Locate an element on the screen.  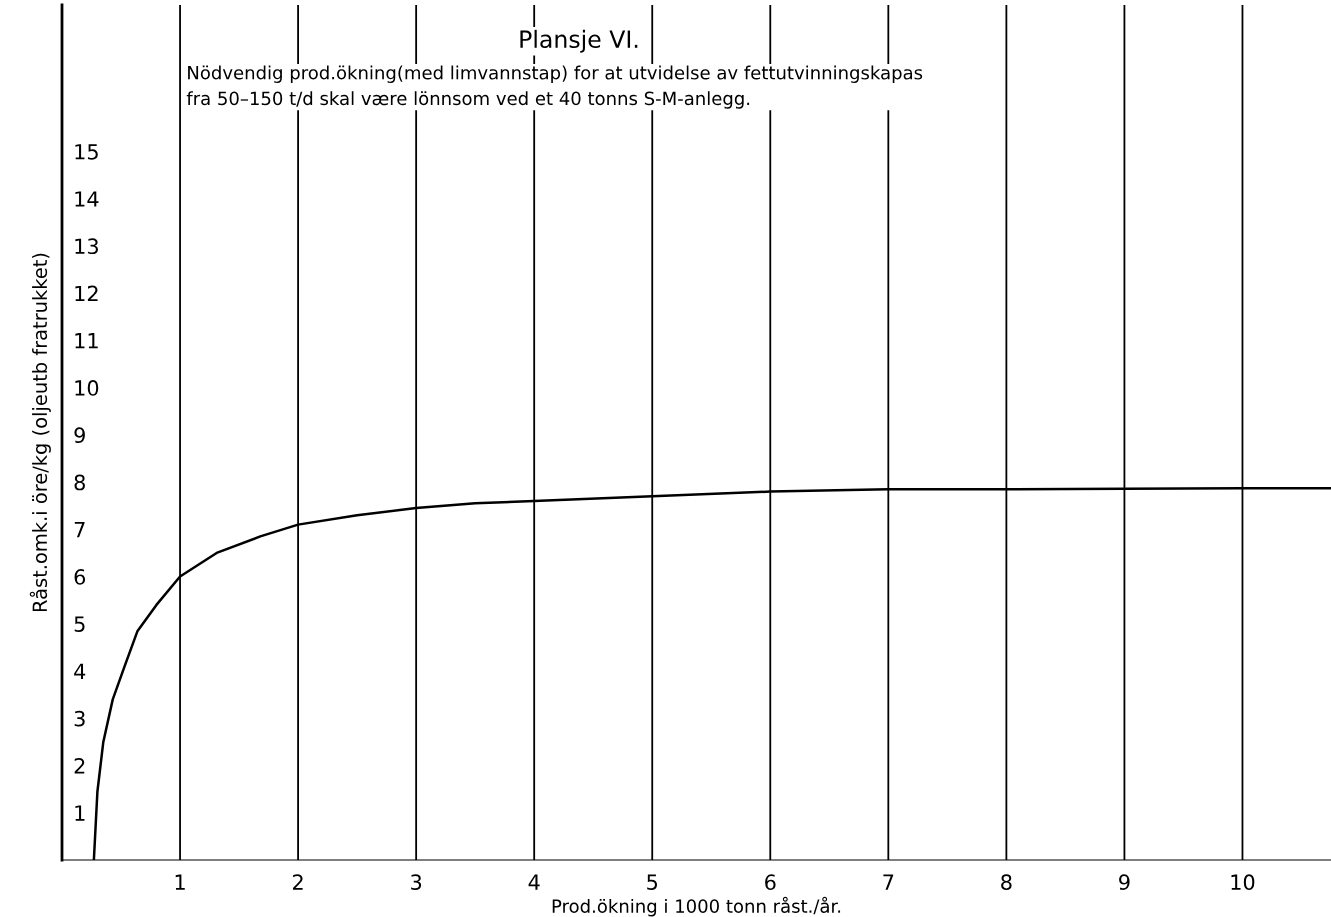
y-tick-label: 10 is located at coordinates (87, 388).